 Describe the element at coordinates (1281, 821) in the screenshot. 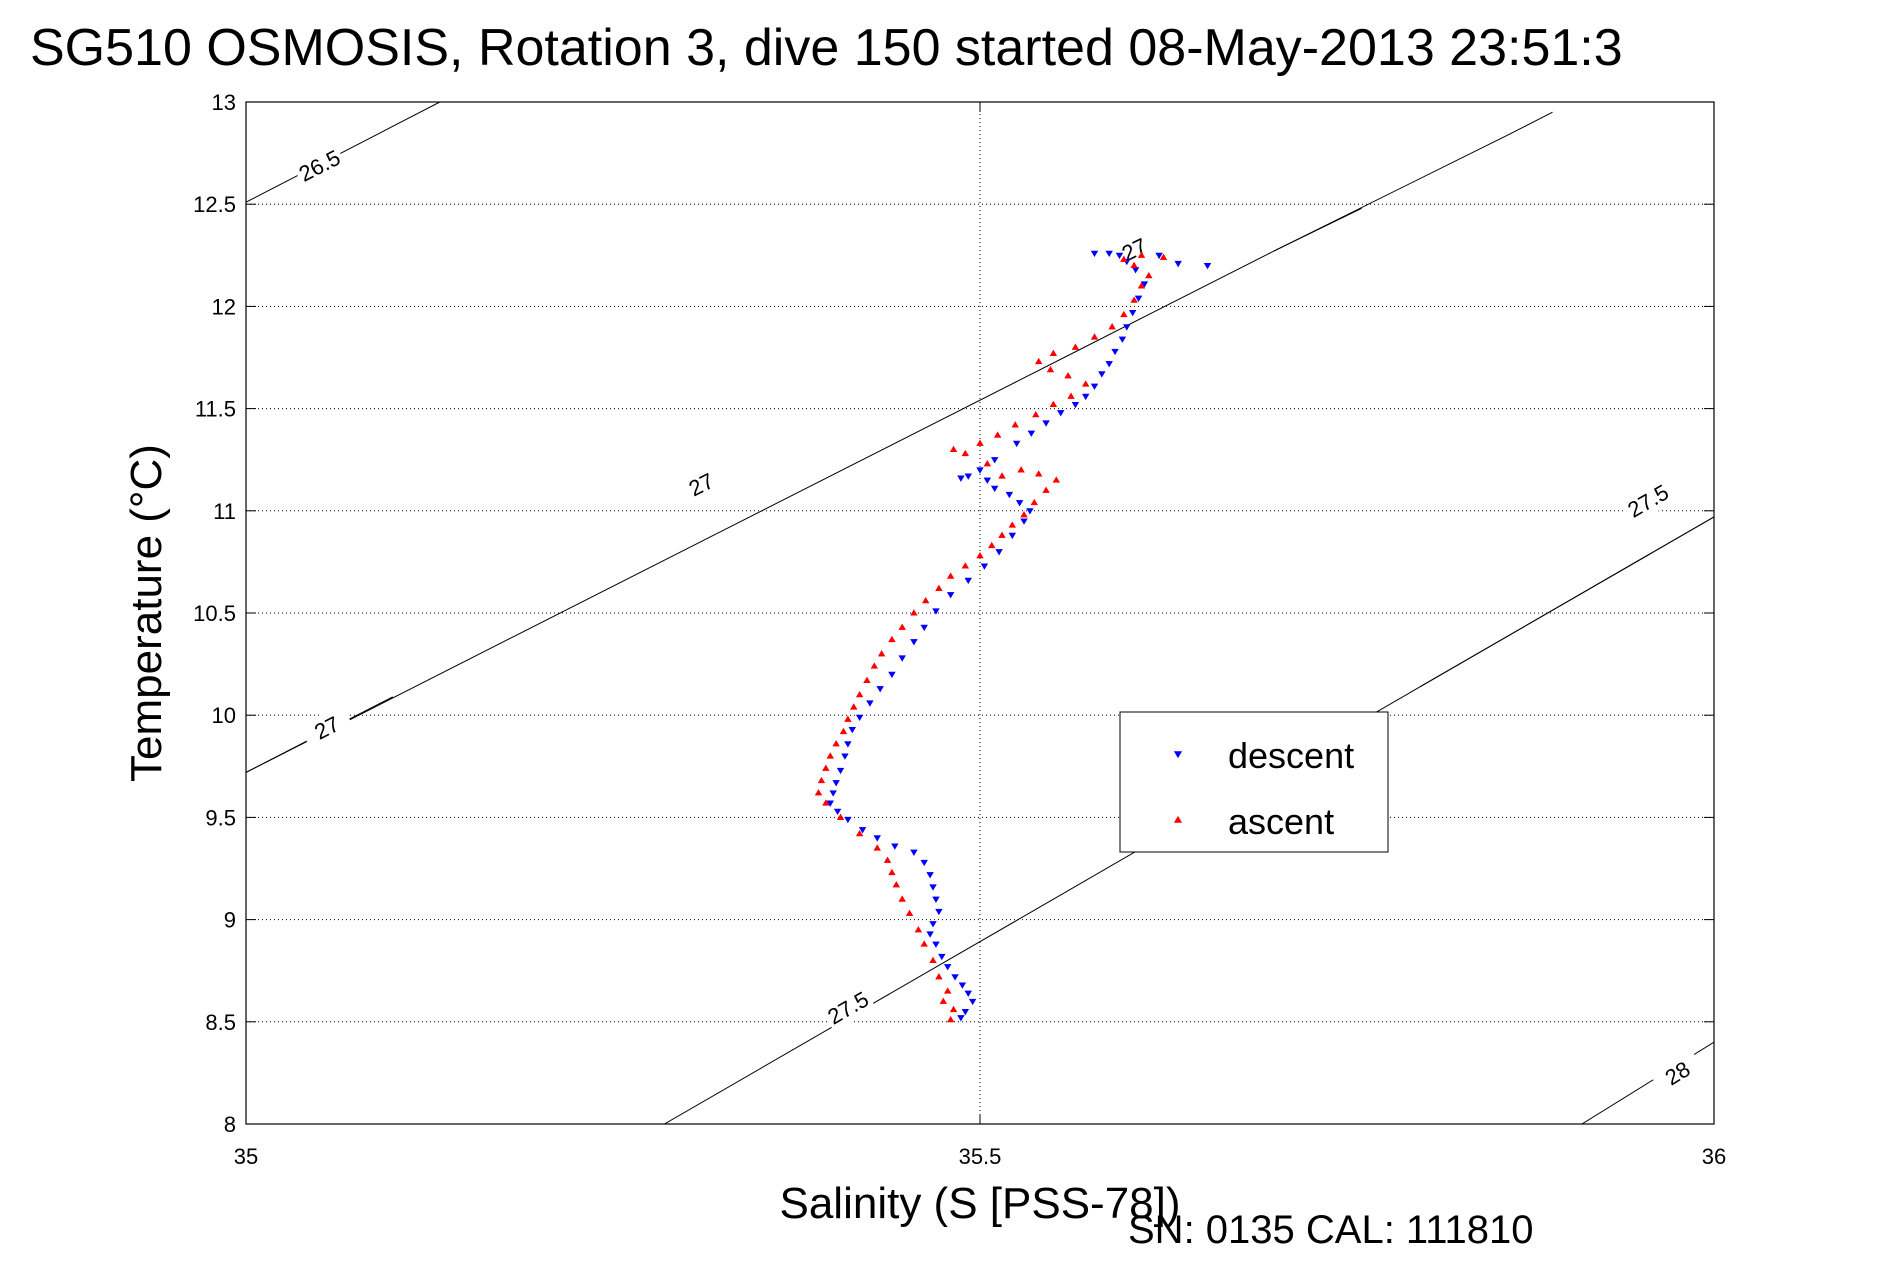

I see `legend-label-ascent: ascent` at that location.